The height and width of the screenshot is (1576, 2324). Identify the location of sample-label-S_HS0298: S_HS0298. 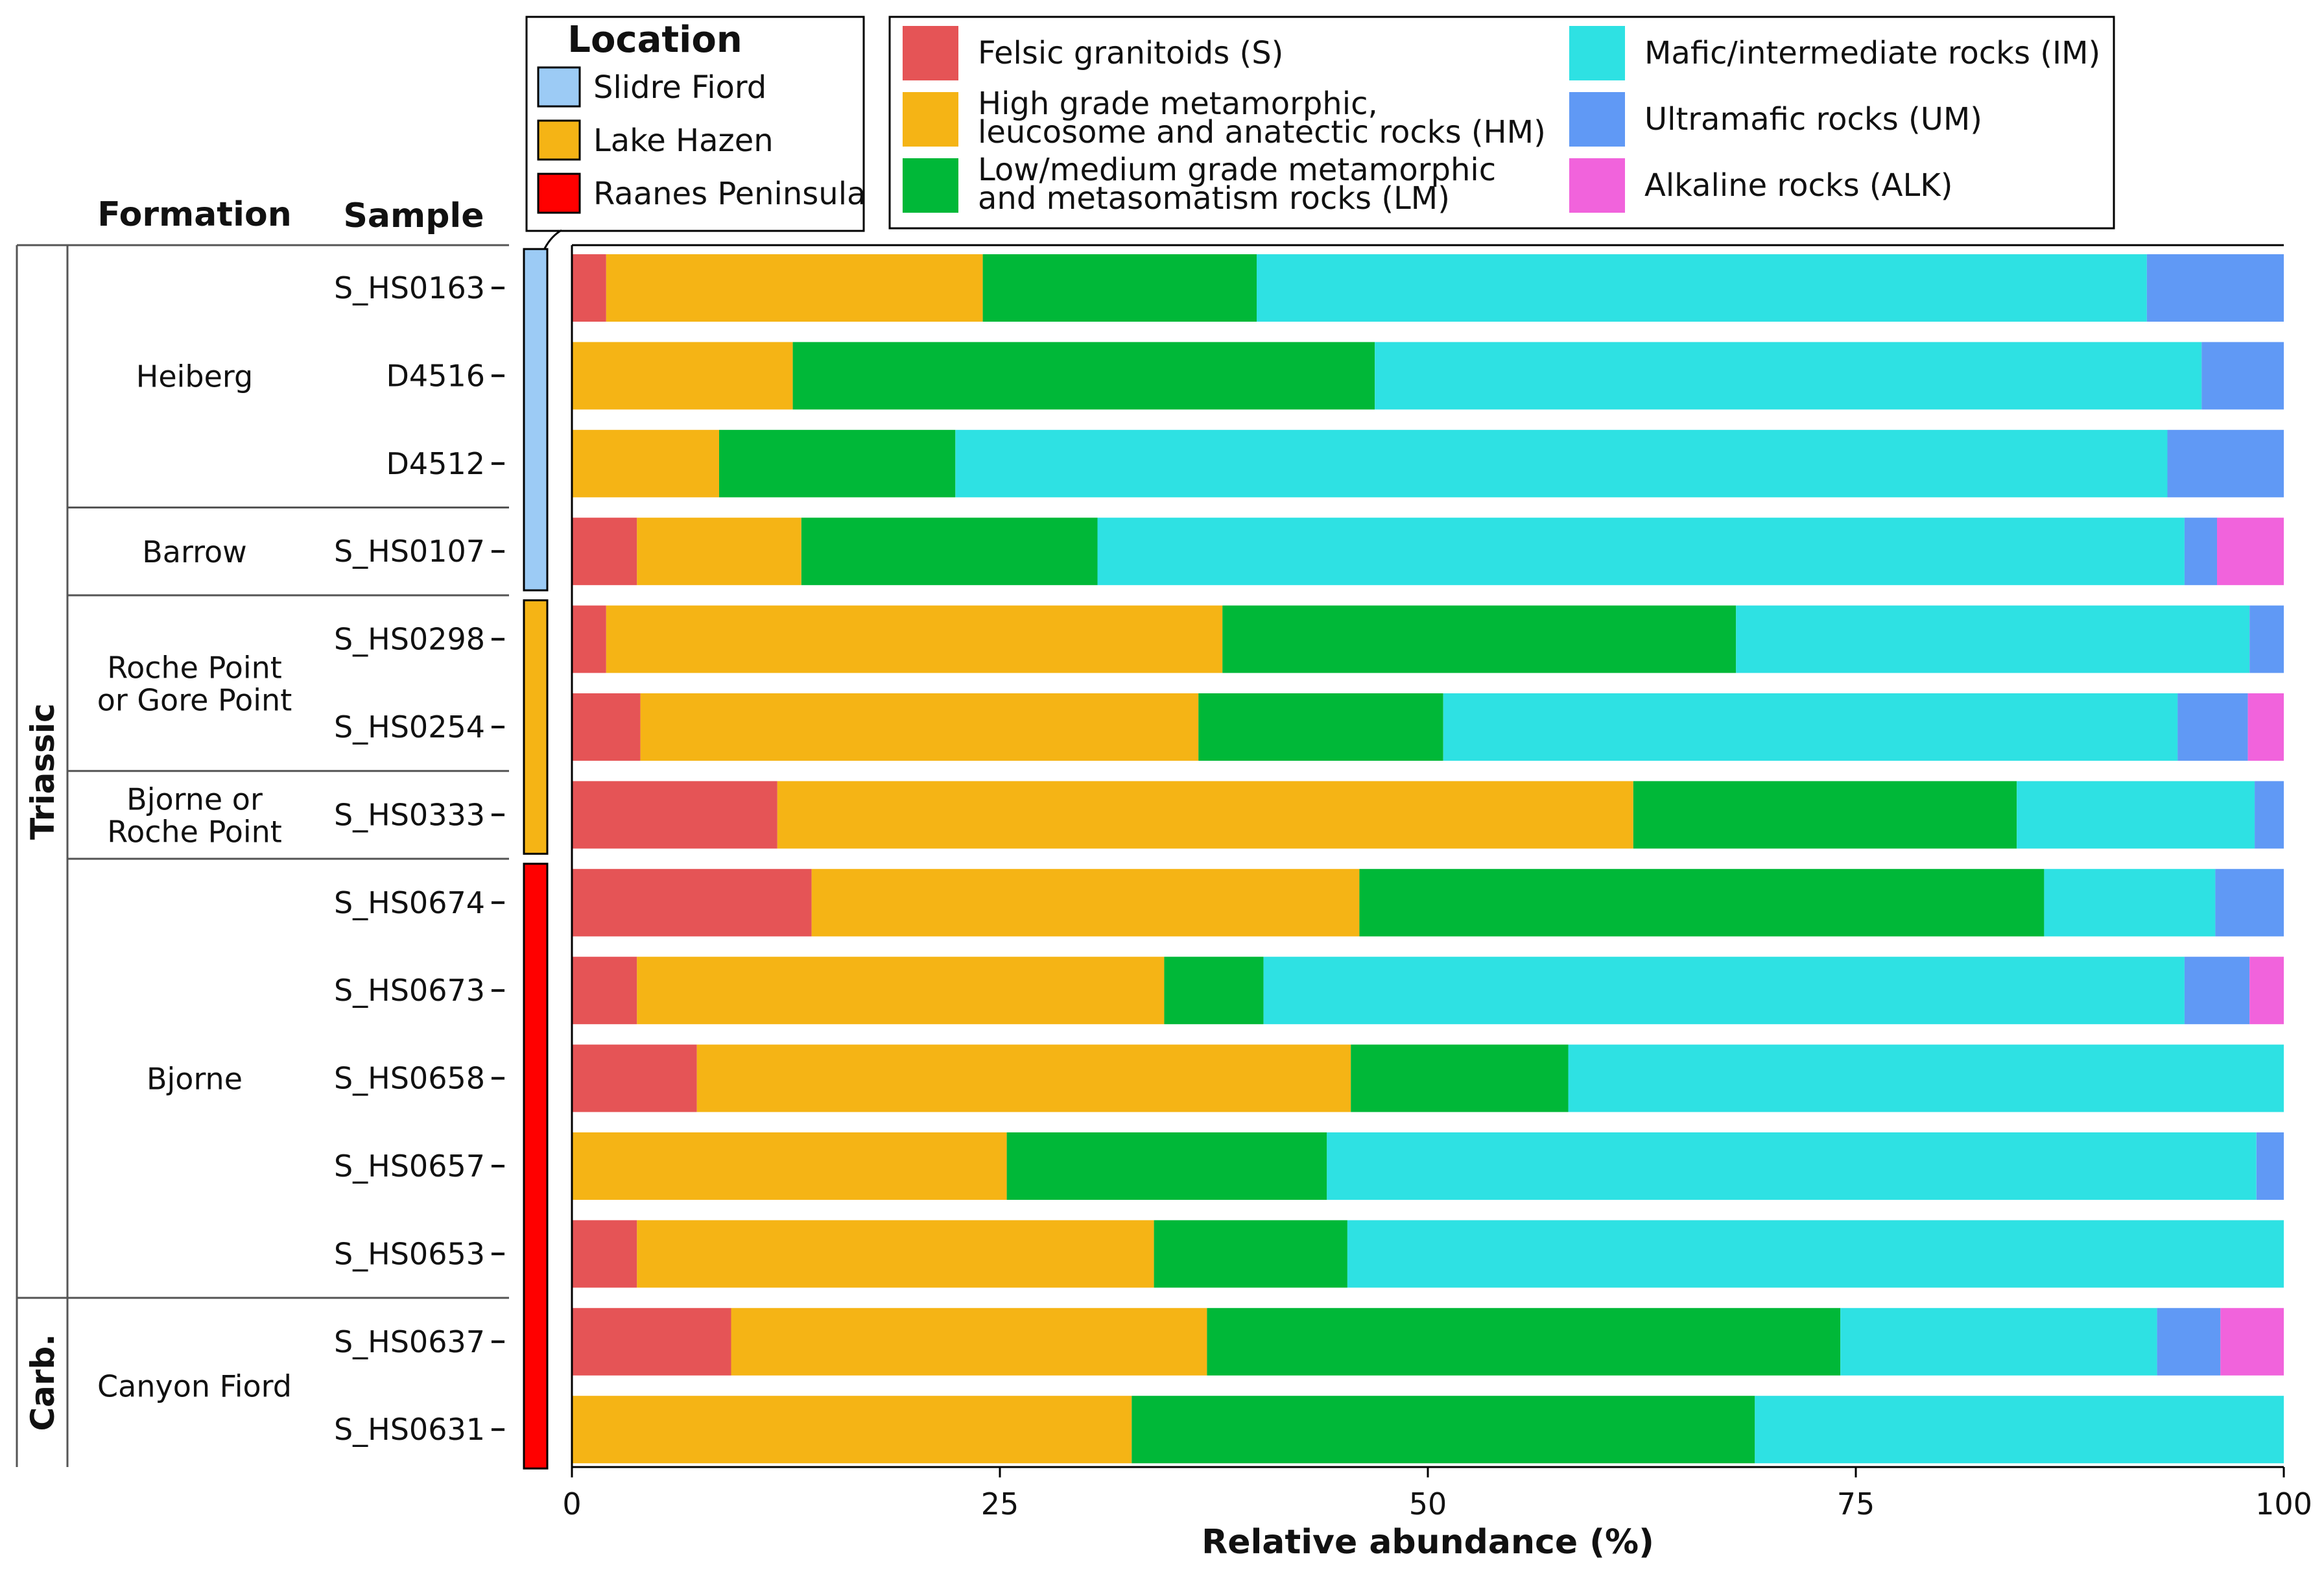
(409, 639).